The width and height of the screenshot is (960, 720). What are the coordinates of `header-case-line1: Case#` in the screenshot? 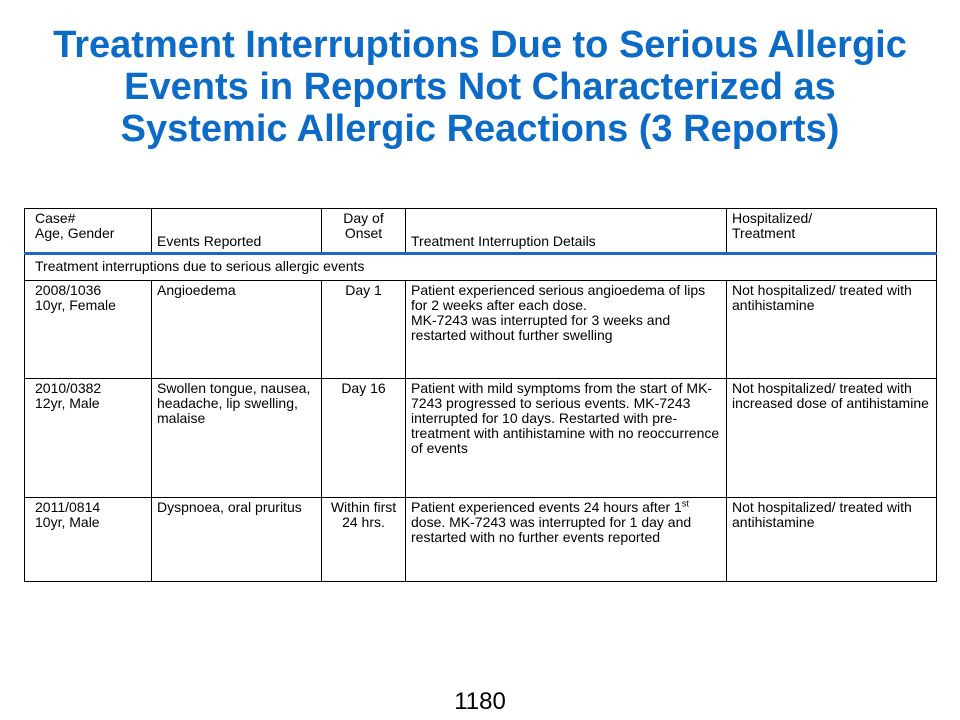 It's located at (55, 218).